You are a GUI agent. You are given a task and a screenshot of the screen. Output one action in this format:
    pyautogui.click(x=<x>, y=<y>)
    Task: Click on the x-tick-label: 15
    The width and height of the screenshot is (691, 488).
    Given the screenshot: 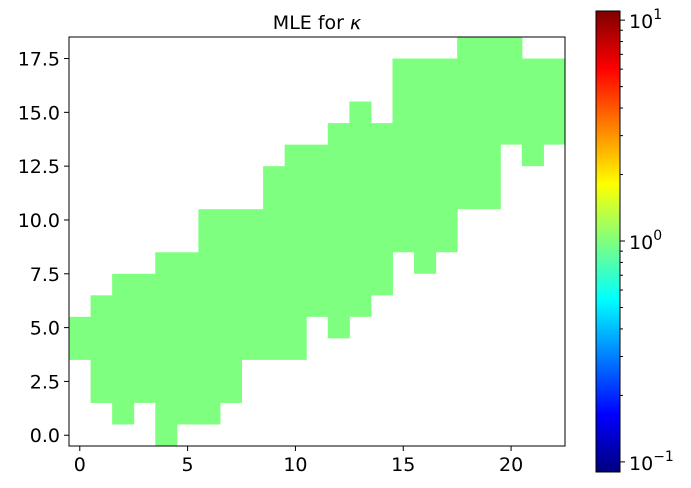 What is the action you would take?
    pyautogui.click(x=403, y=465)
    